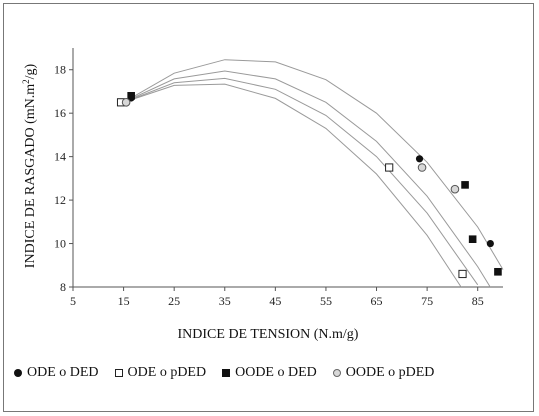 This screenshot has height=416, width=539. What do you see at coordinates (377, 301) in the screenshot?
I see `x-tick-label: 65` at bounding box center [377, 301].